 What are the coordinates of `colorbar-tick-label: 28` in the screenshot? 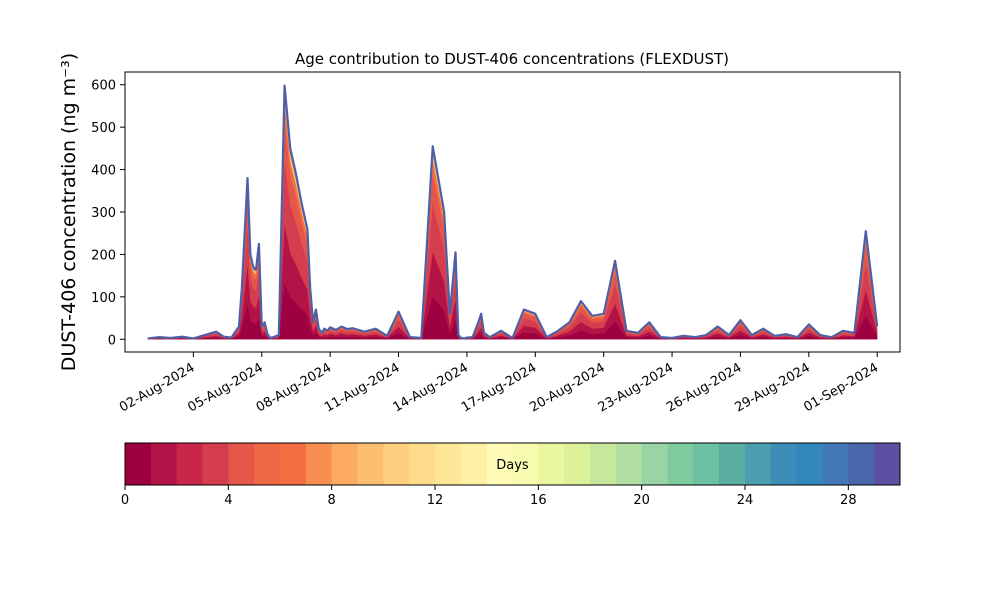 It's located at (848, 500).